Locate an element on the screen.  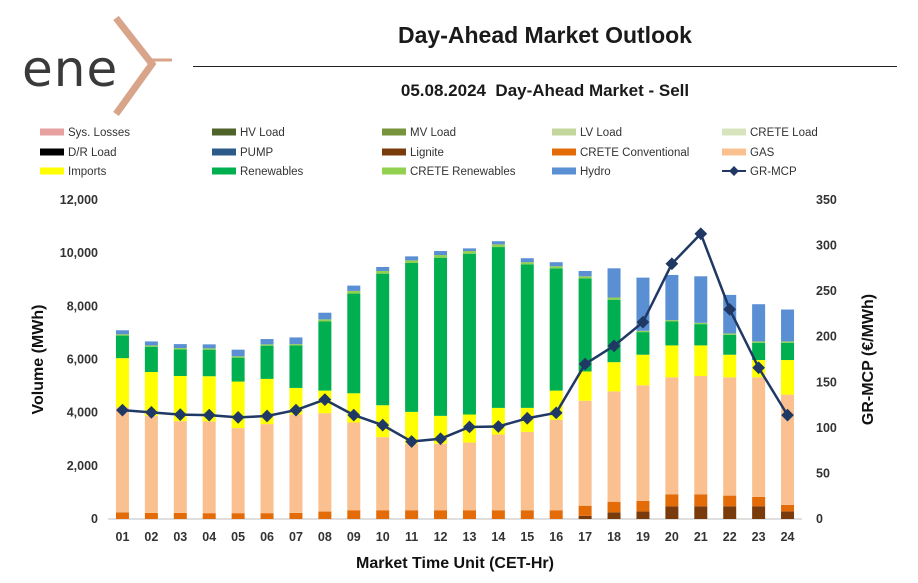
legend-item: CRETE Conventional is located at coordinates (620, 153).